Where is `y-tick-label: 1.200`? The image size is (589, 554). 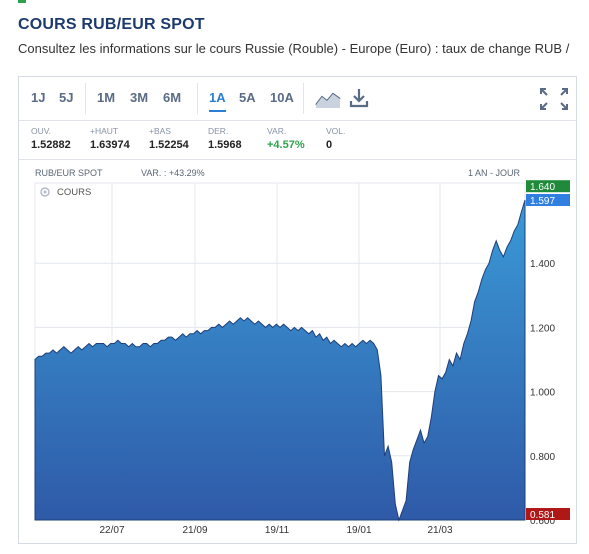
y-tick-label: 1.200 is located at coordinates (542, 328).